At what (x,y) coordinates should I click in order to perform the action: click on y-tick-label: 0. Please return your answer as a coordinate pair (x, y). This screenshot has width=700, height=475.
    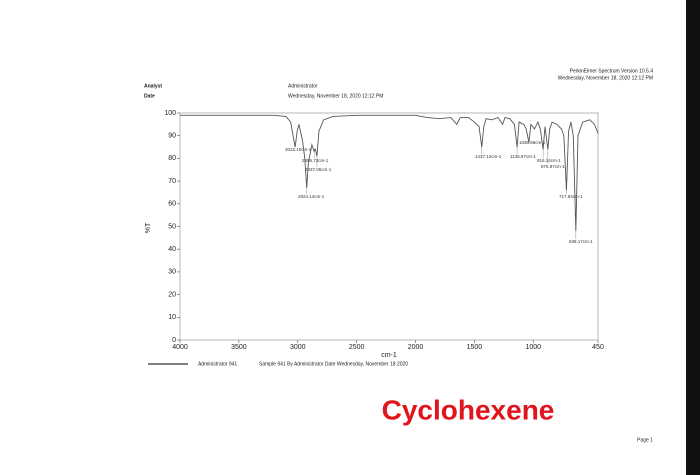
    Looking at the image, I should click on (174, 340).